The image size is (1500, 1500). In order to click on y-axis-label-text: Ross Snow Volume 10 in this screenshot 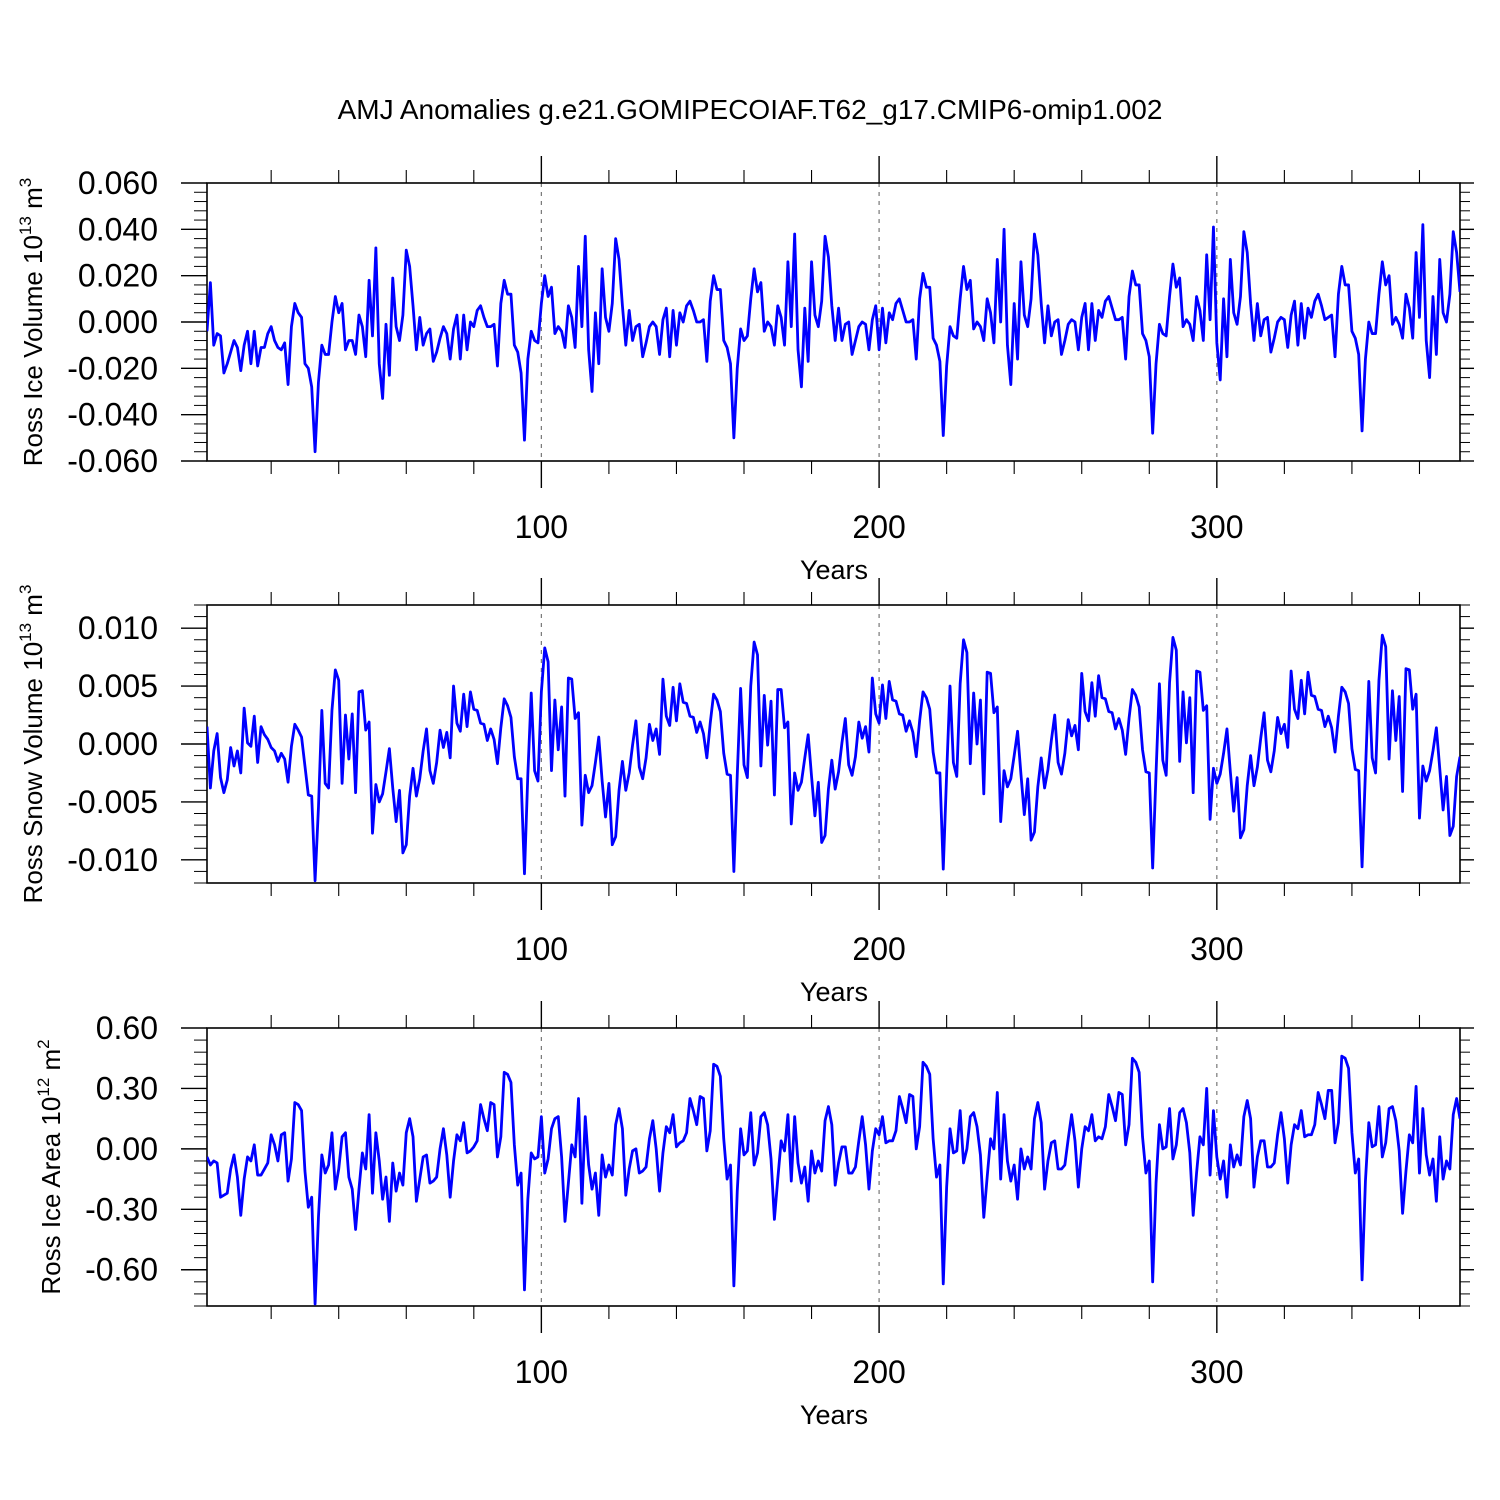, I will do `click(33, 773)`.